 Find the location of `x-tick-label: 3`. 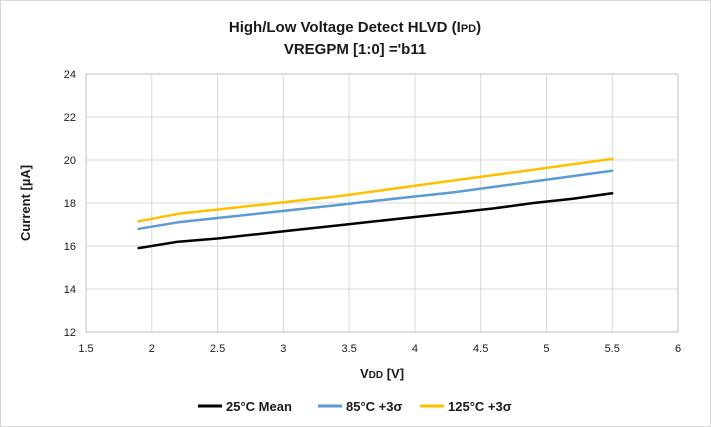

x-tick-label: 3 is located at coordinates (283, 349).